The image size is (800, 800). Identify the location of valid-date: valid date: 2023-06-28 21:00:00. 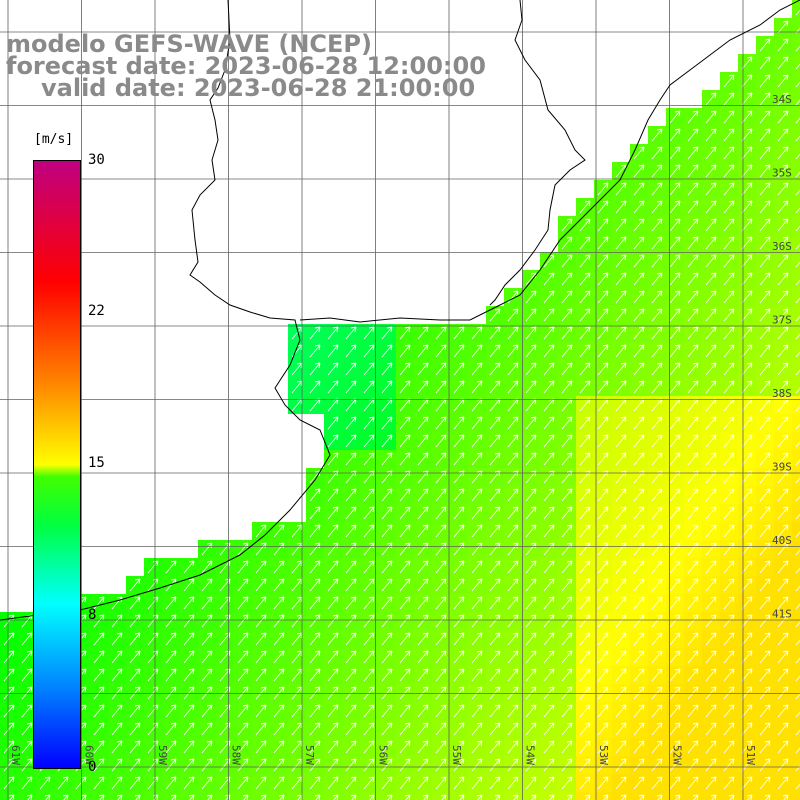
(258, 88).